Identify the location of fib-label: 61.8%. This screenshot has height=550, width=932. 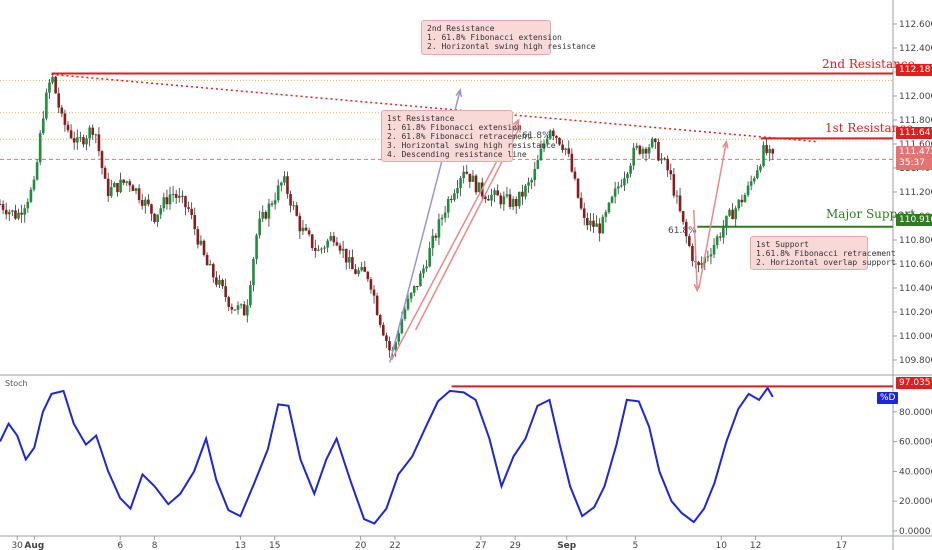
(682, 231).